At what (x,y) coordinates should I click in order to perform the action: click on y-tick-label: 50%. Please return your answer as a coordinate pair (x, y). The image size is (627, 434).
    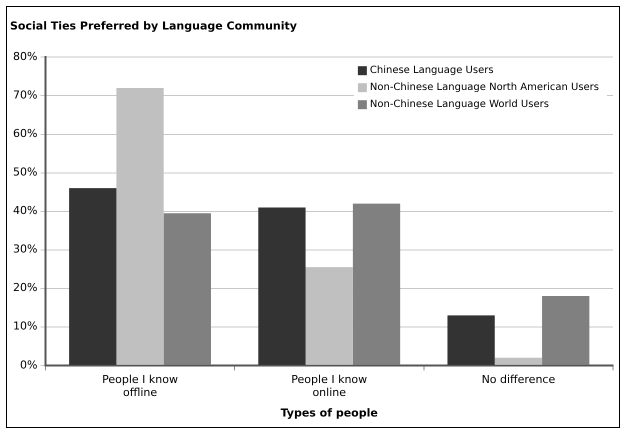
    Looking at the image, I should click on (25, 172).